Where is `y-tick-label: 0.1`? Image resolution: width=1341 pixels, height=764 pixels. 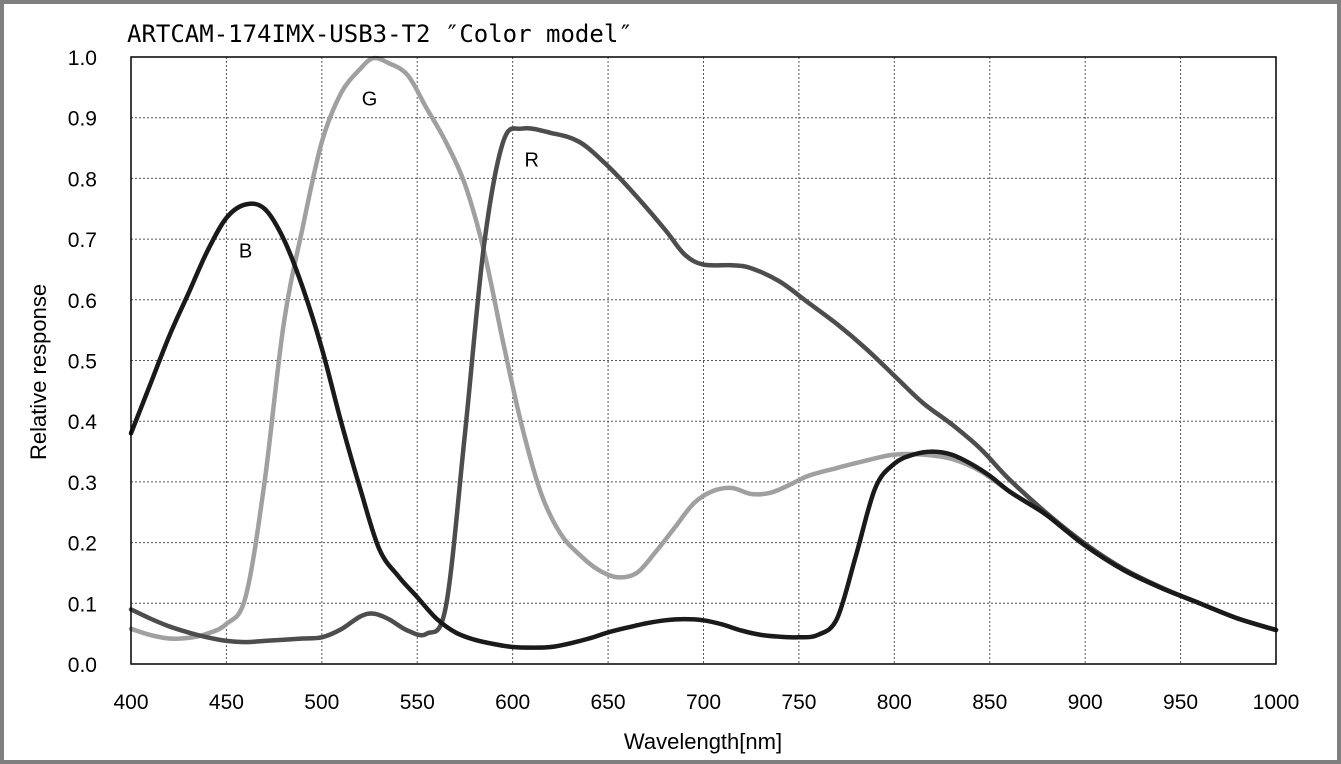
y-tick-label: 0.1 is located at coordinates (82, 604).